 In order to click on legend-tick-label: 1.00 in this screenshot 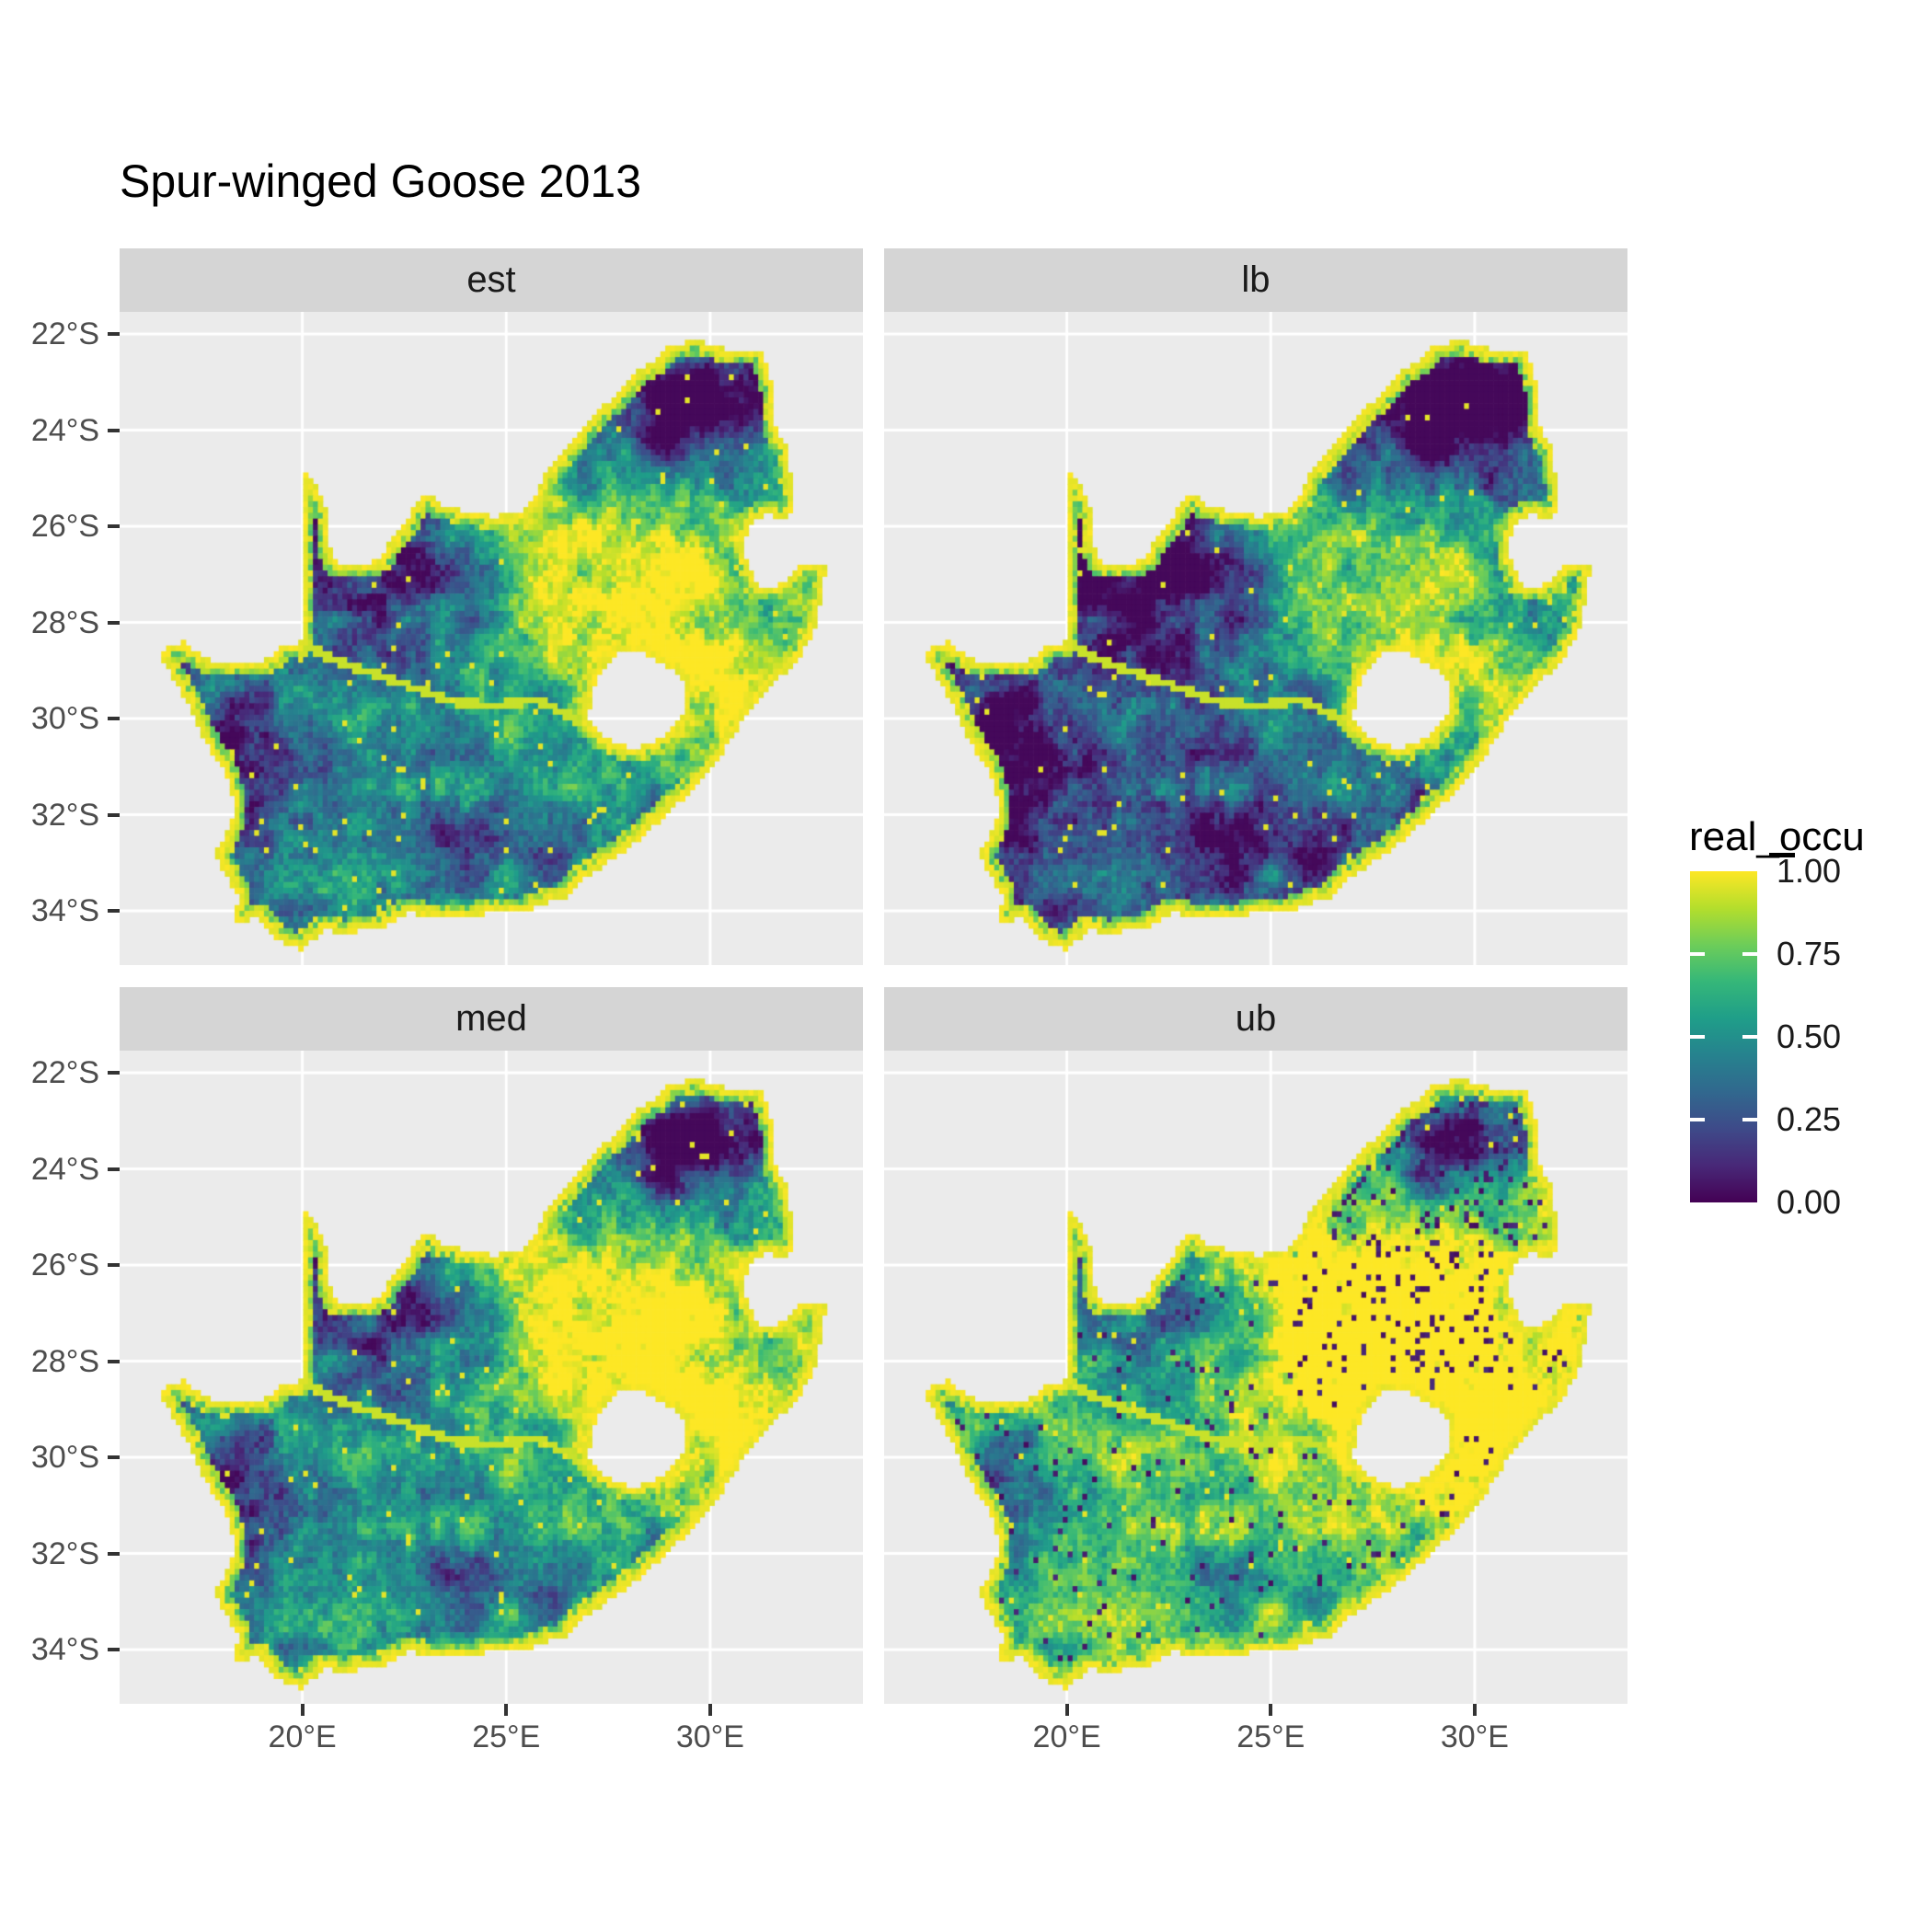, I will do `click(1809, 871)`.